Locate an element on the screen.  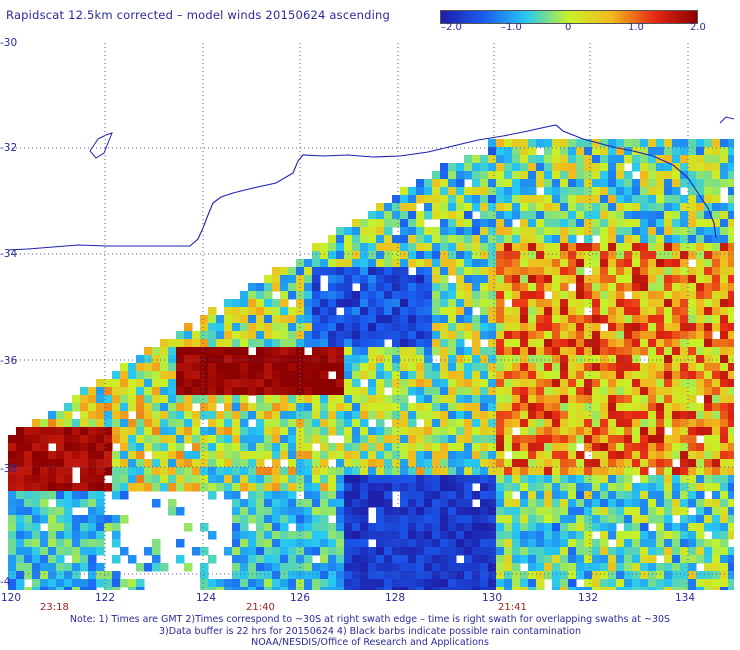
swath-time-label: 21:41 is located at coordinates (512, 607).